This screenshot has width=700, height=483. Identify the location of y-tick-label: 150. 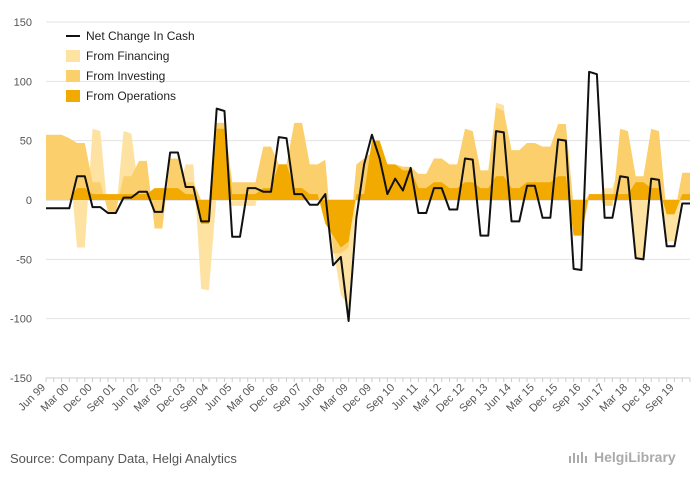
(23, 23).